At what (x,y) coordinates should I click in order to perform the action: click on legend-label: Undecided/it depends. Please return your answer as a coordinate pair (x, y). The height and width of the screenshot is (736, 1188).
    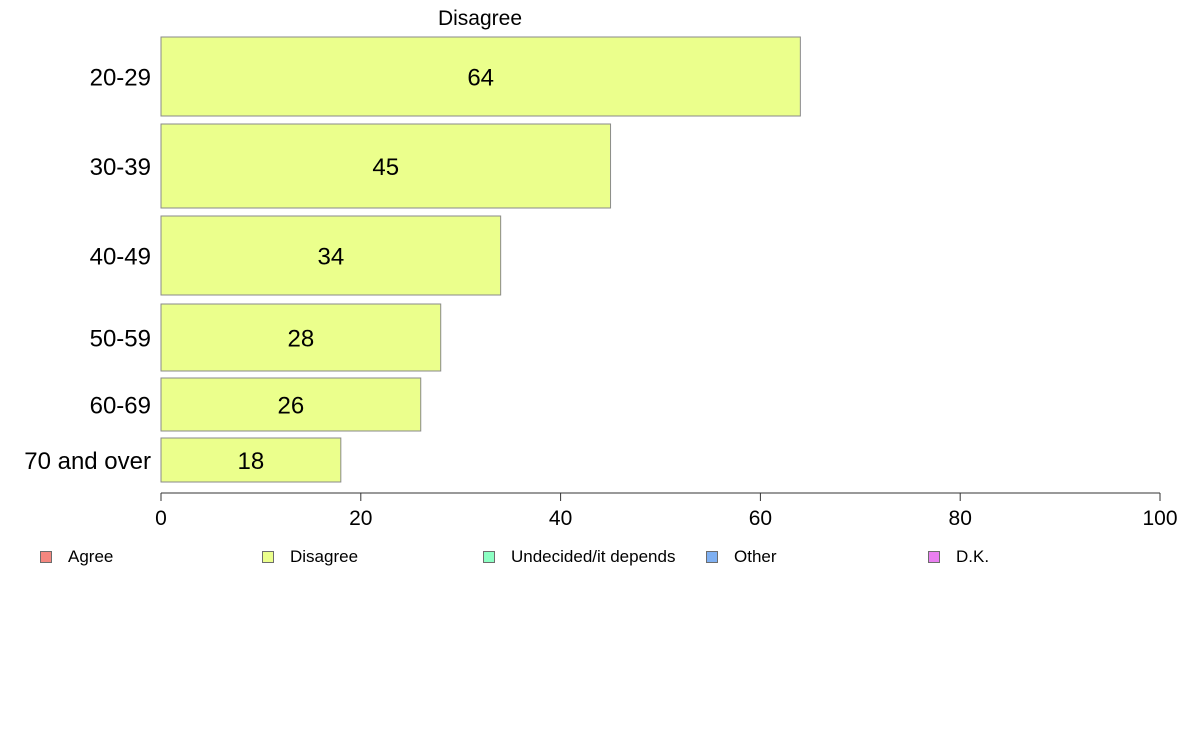
    Looking at the image, I should click on (593, 556).